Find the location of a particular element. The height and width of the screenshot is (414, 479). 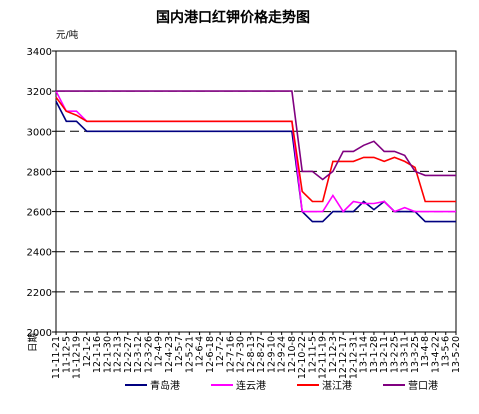

x-tick-label: 12-9-10 is located at coordinates (271, 354).